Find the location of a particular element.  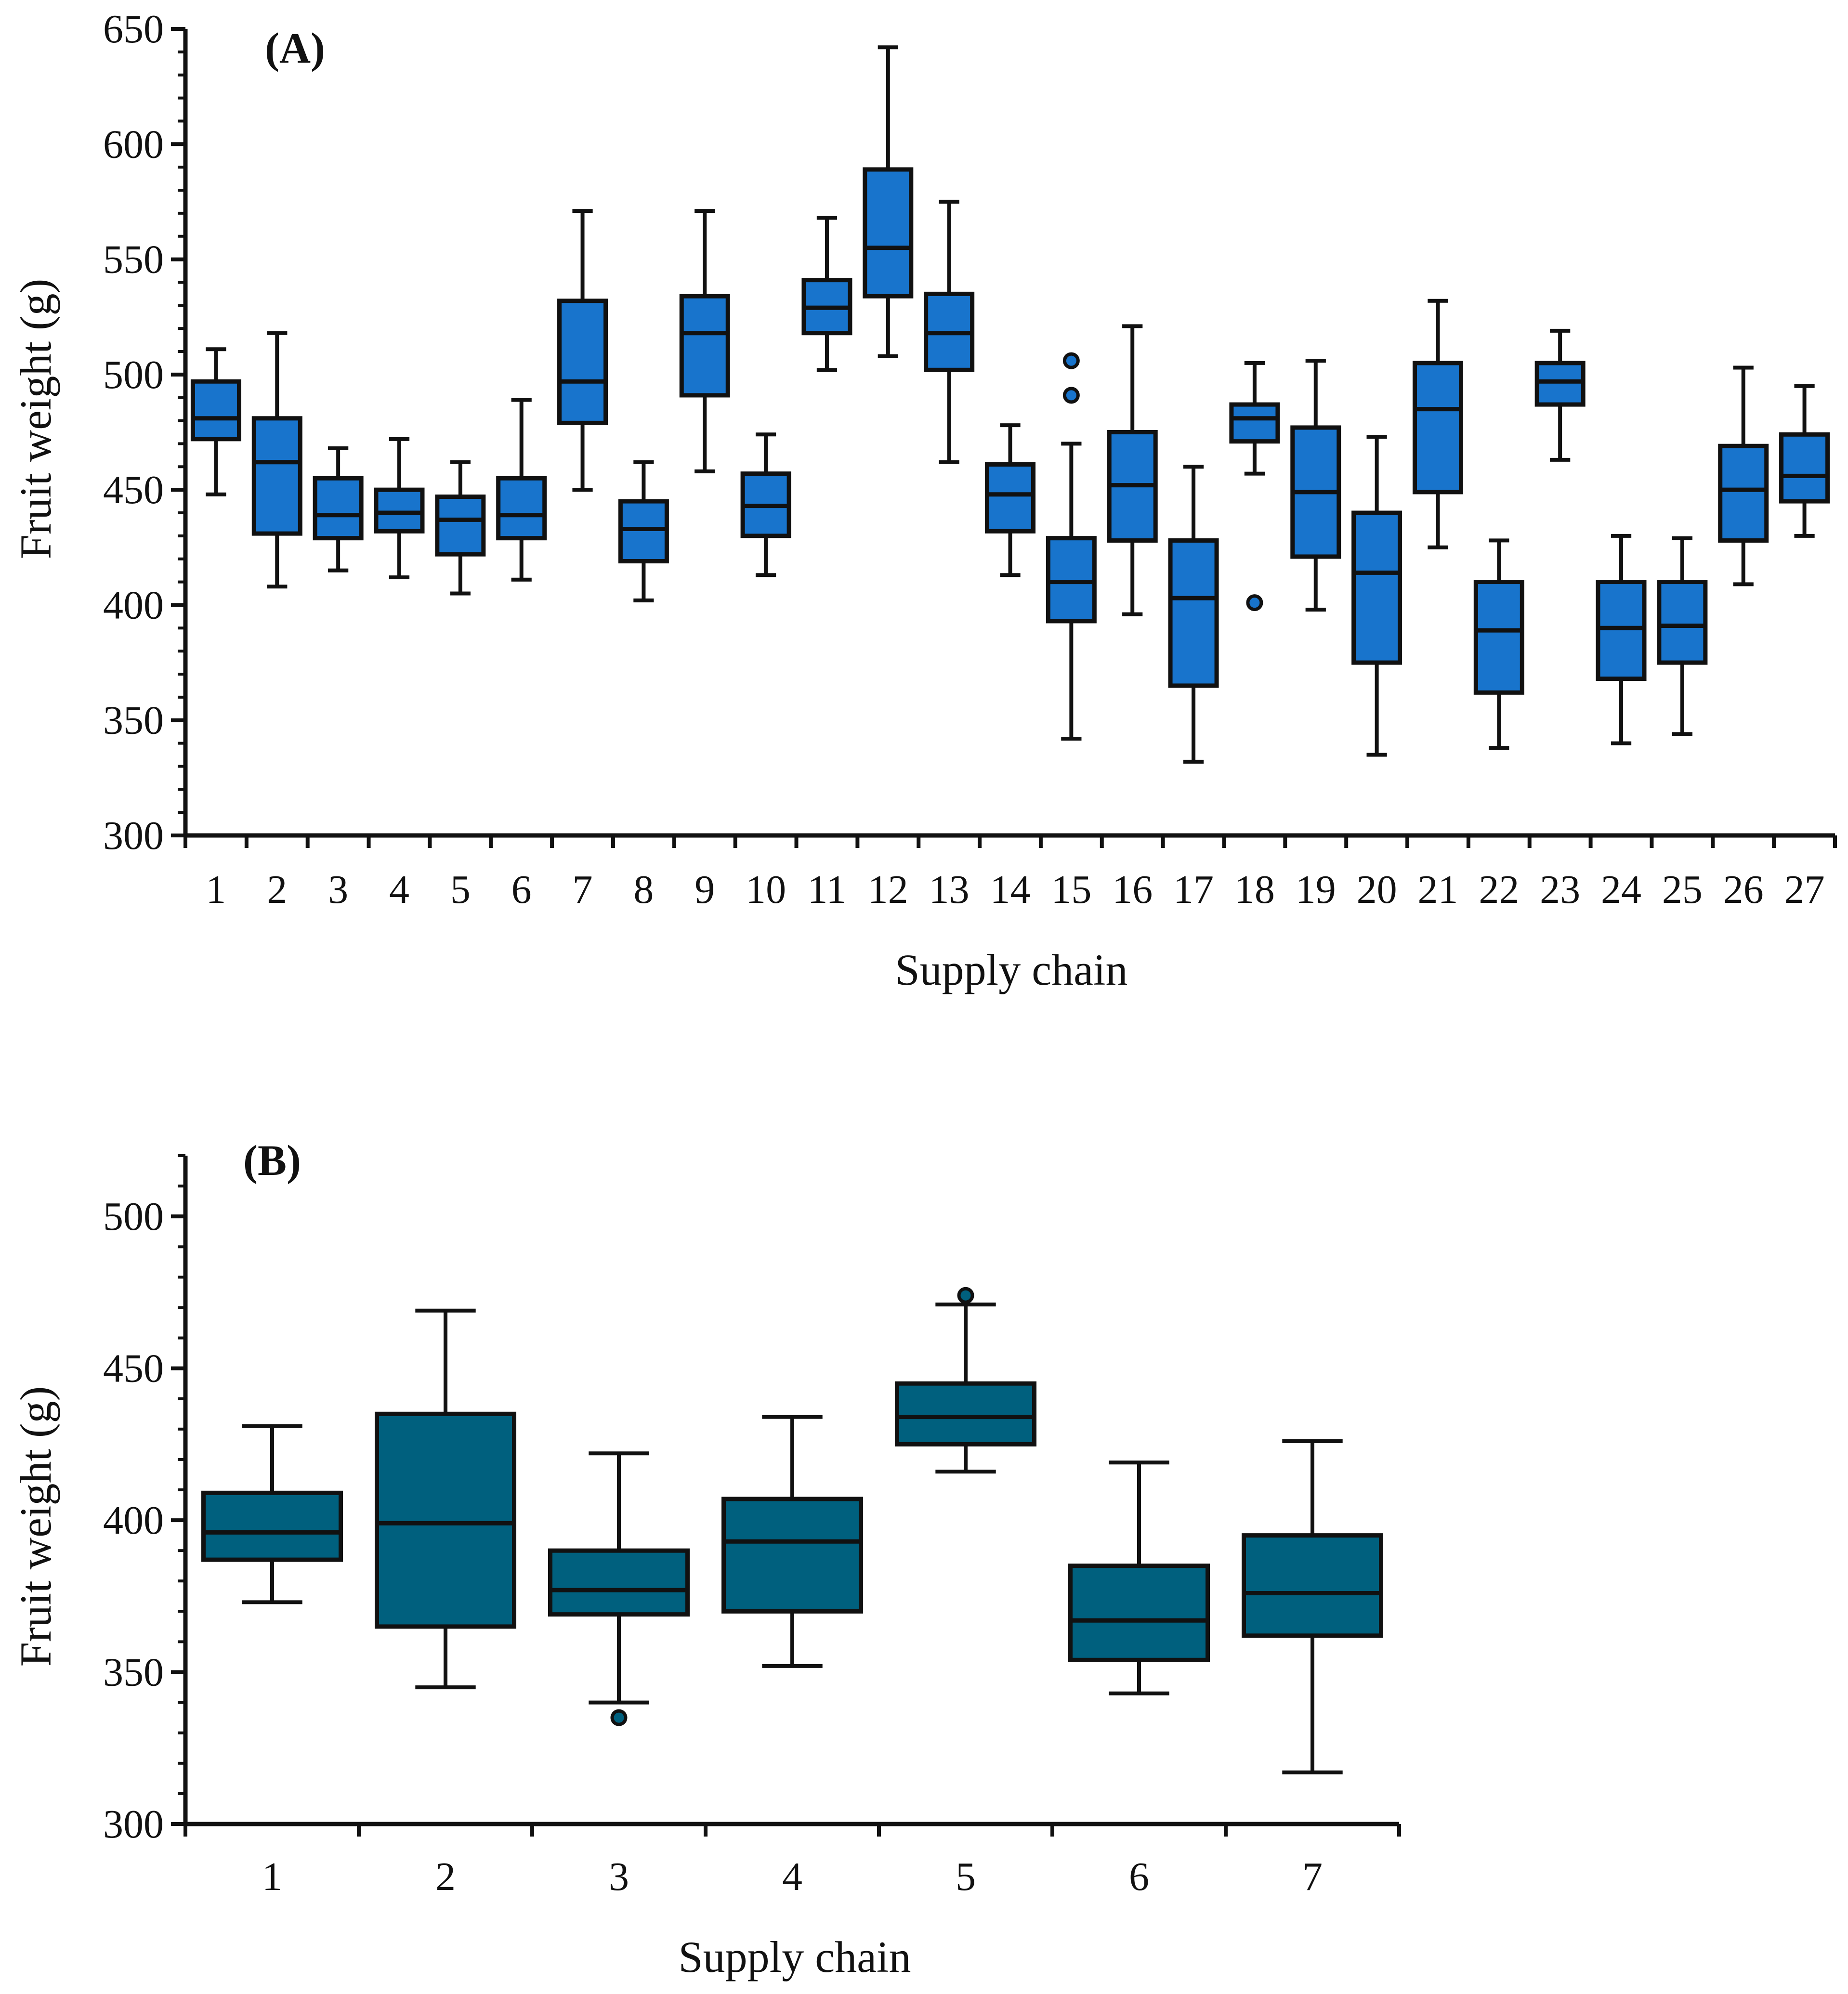

x-tick-label: 20 is located at coordinates (1377, 889).